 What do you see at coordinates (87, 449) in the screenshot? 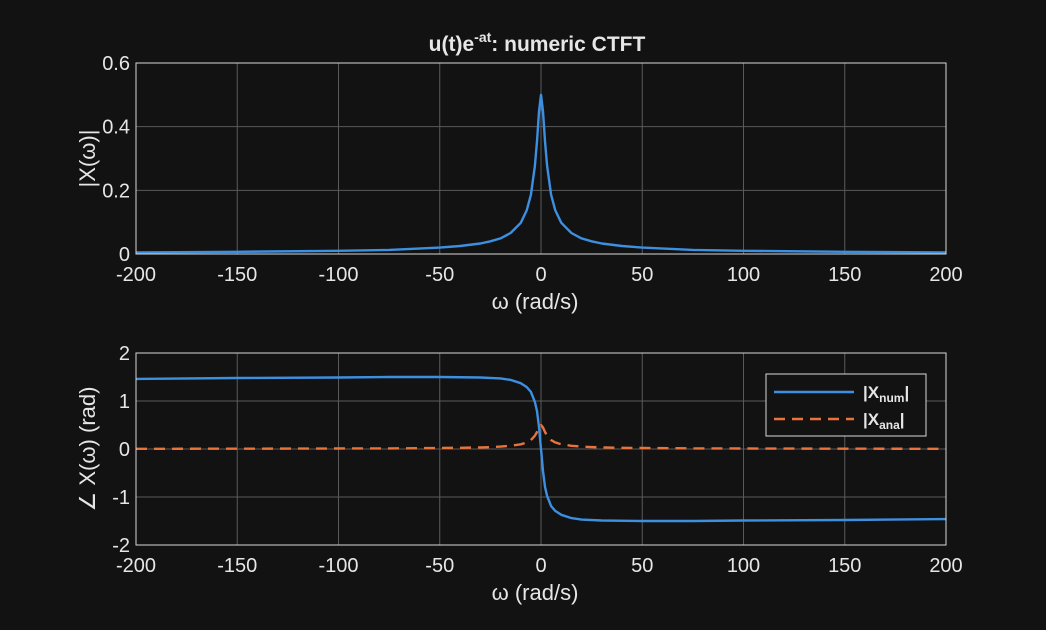
I see `y-axis-label: ∠ X(ω) (rad)` at bounding box center [87, 449].